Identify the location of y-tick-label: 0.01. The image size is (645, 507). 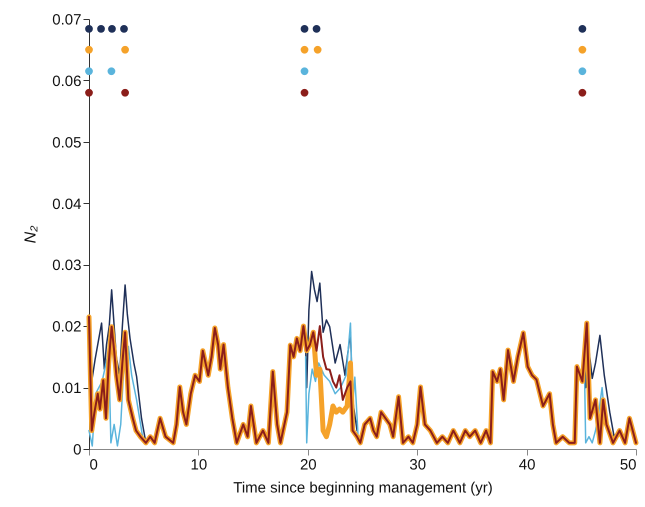
(67, 389).